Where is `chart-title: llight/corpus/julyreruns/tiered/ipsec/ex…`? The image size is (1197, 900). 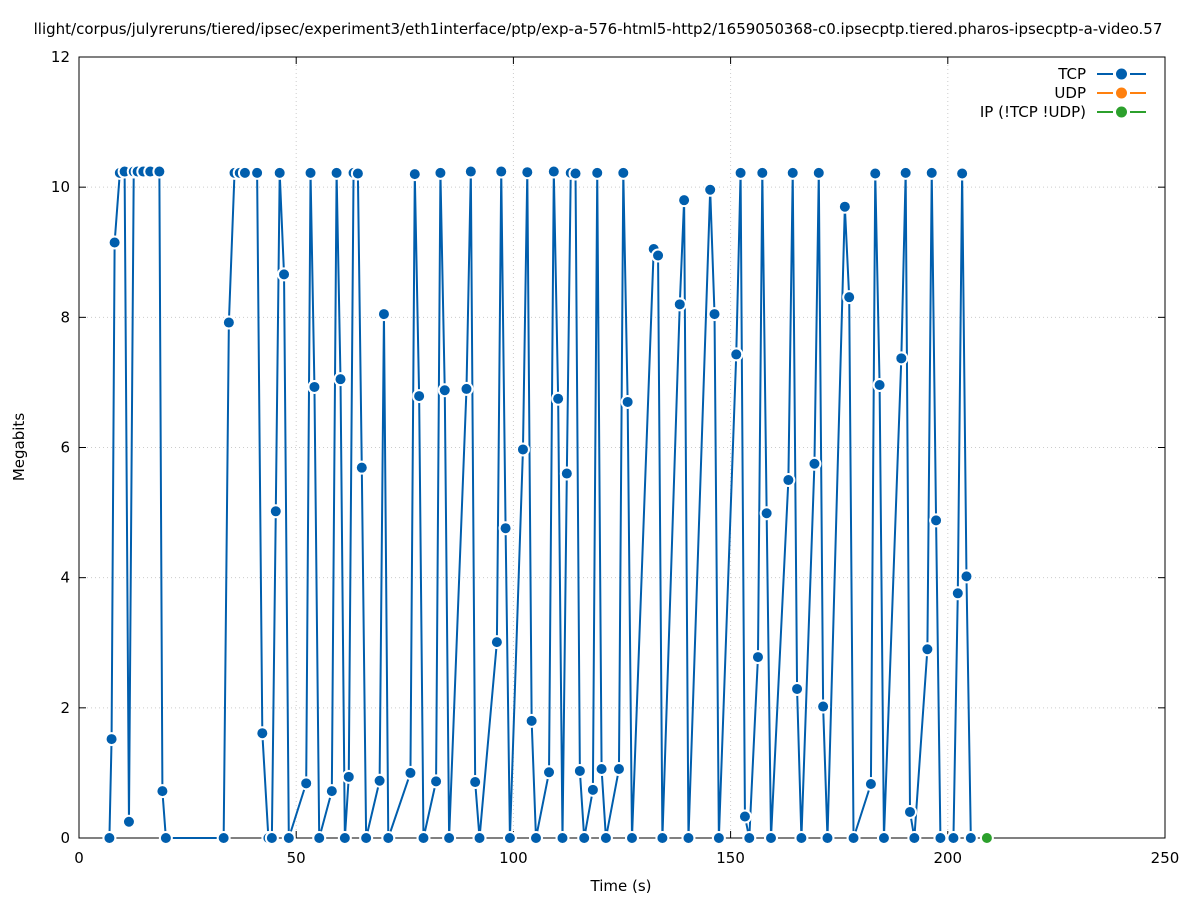
chart-title: llight/corpus/julyreruns/tiered/ipsec/ex… is located at coordinates (598, 29).